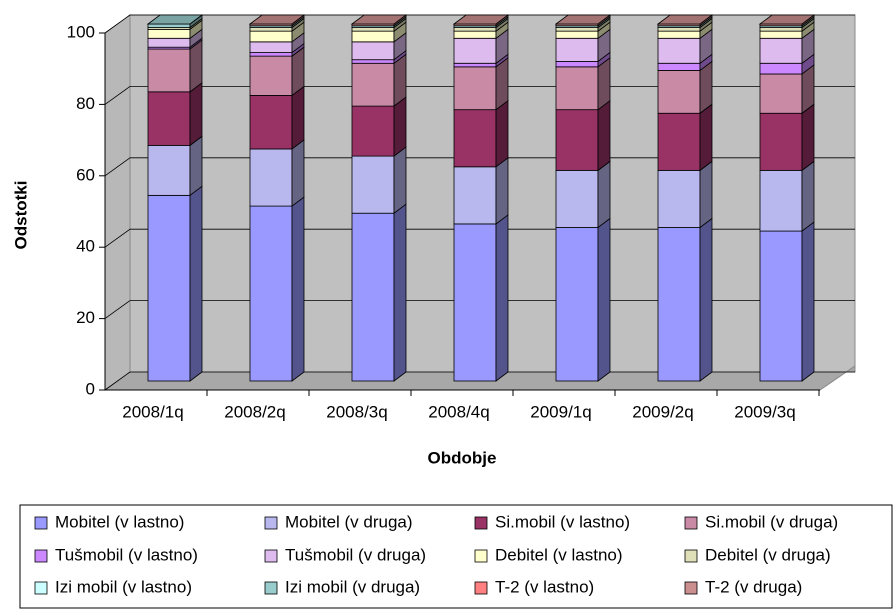 The image size is (896, 614). Describe the element at coordinates (119, 521) in the screenshot. I see `legend-label: Mobitel (v lastno)` at that location.